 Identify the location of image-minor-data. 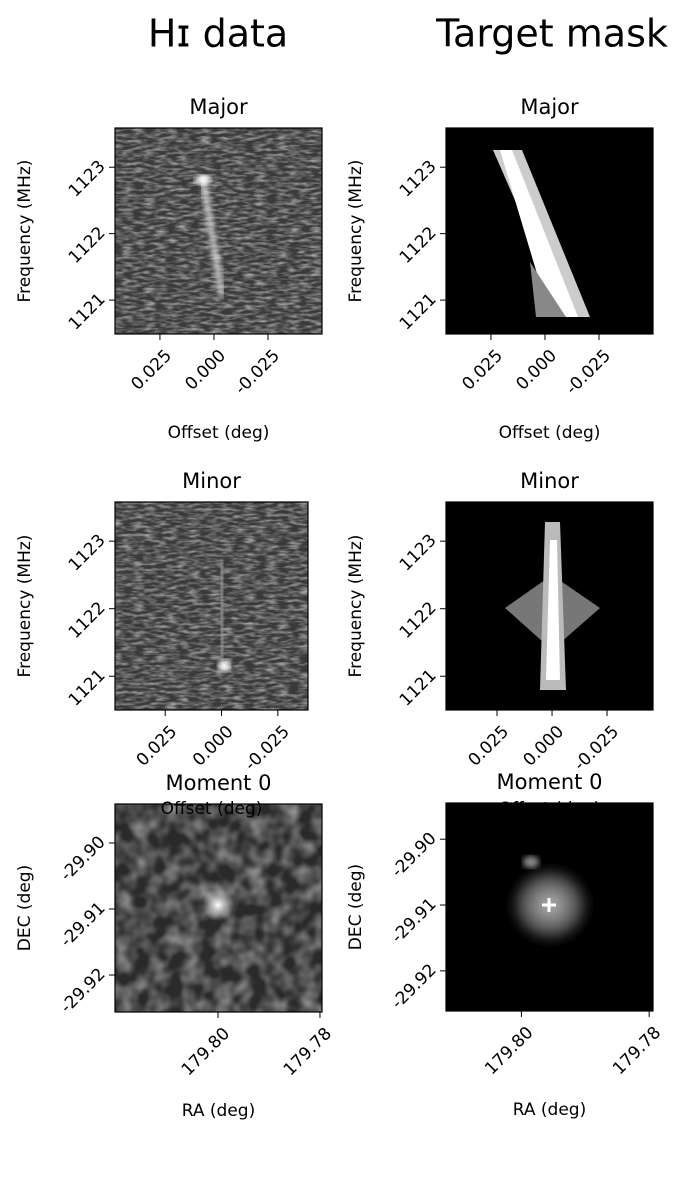
(211, 606).